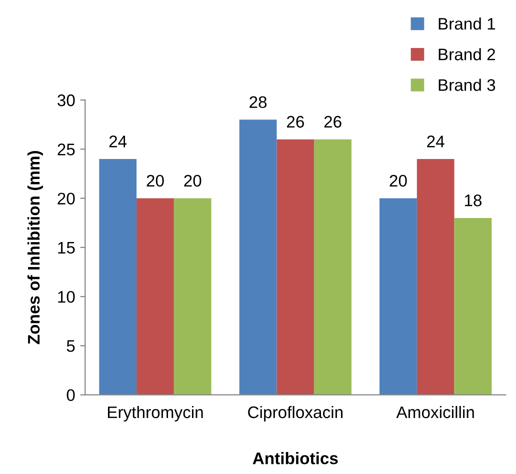  I want to click on legend-label: Brand 2, so click(467, 54).